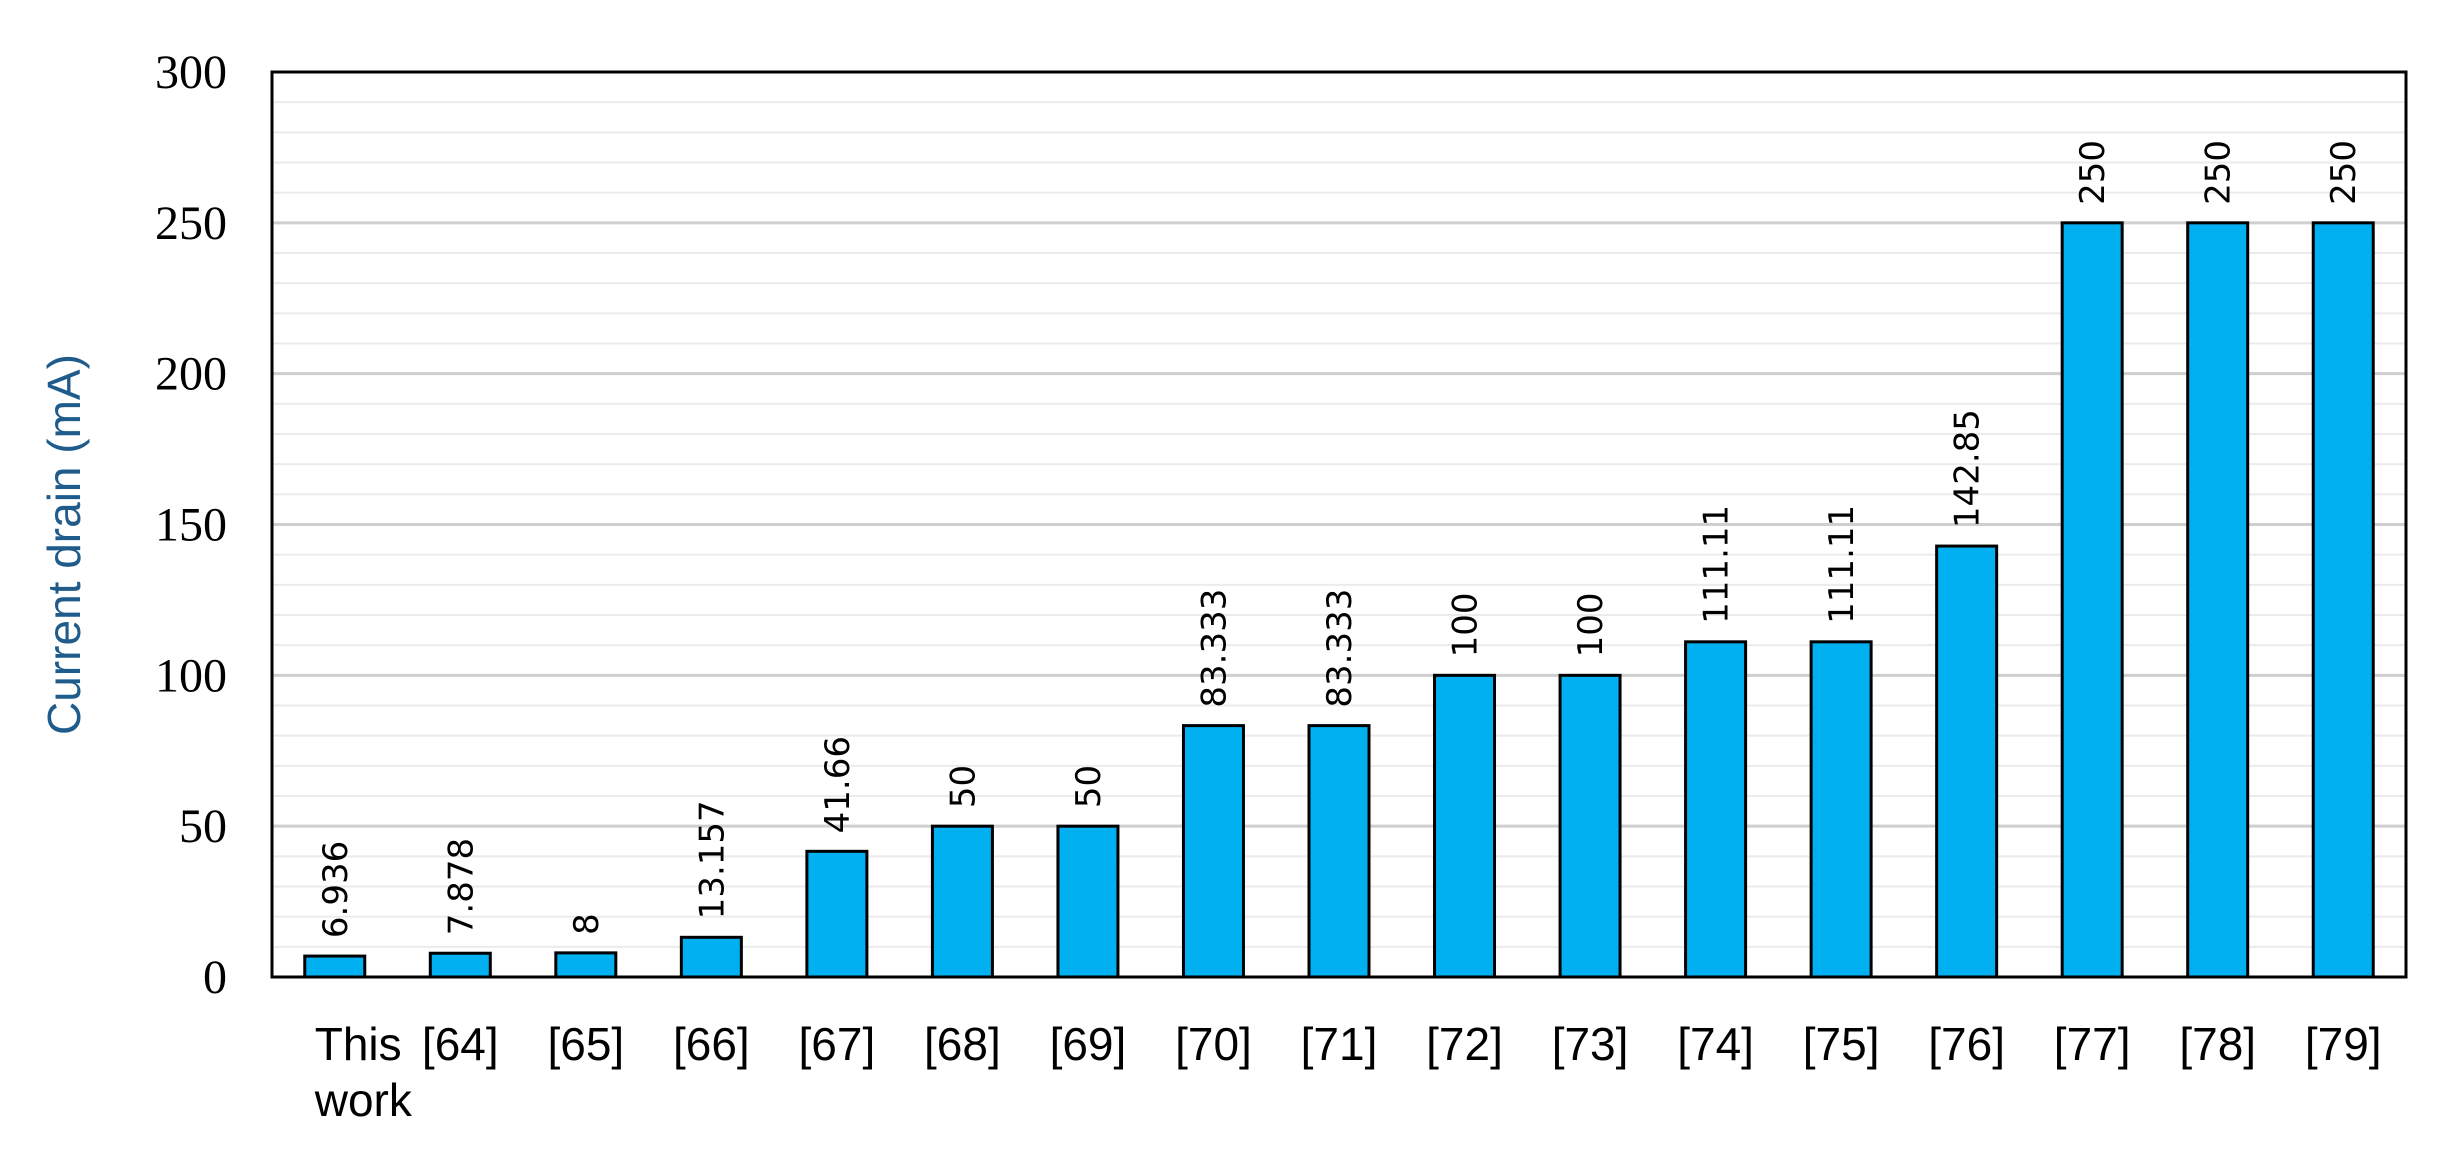 Image resolution: width=2453 pixels, height=1171 pixels. What do you see at coordinates (1715, 1044) in the screenshot?
I see `x-category-label: [74]` at bounding box center [1715, 1044].